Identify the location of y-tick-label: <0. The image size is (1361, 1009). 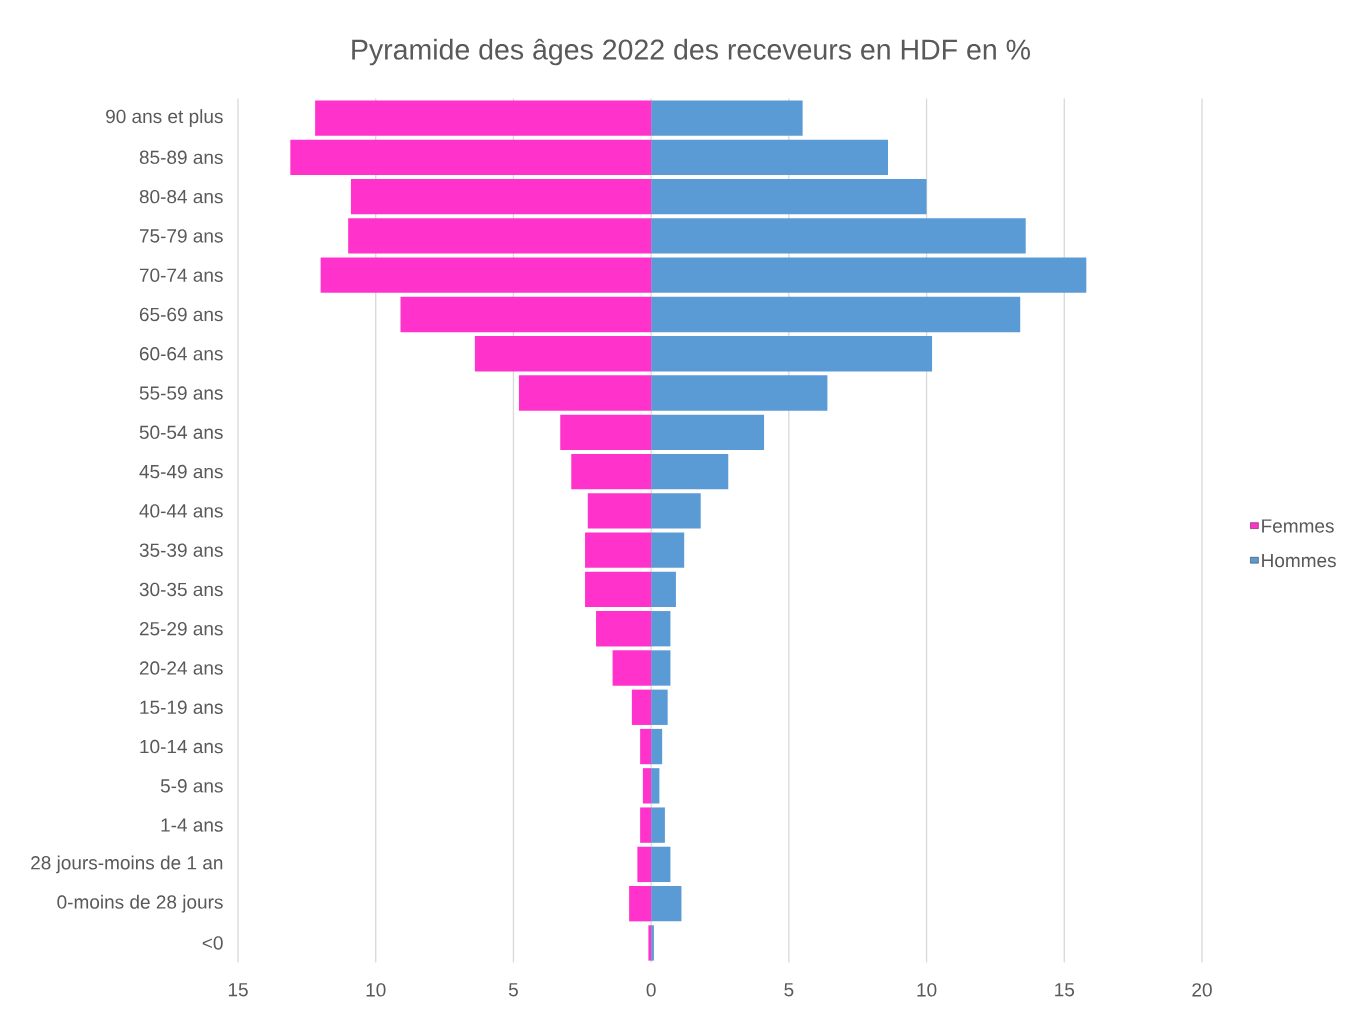
(212, 943).